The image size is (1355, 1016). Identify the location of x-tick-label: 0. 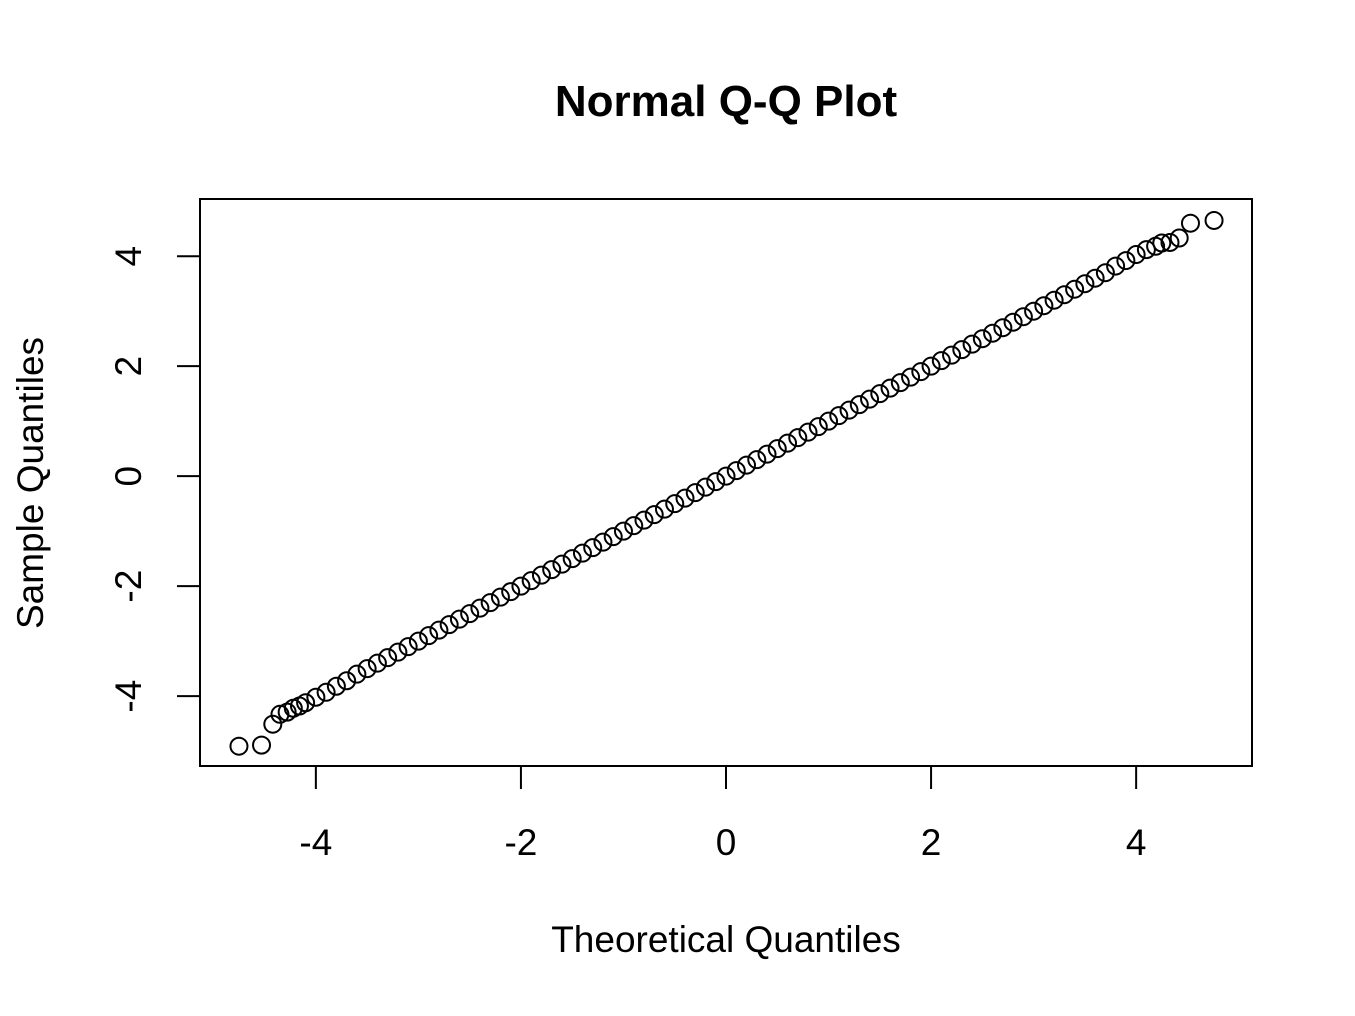
(726, 842).